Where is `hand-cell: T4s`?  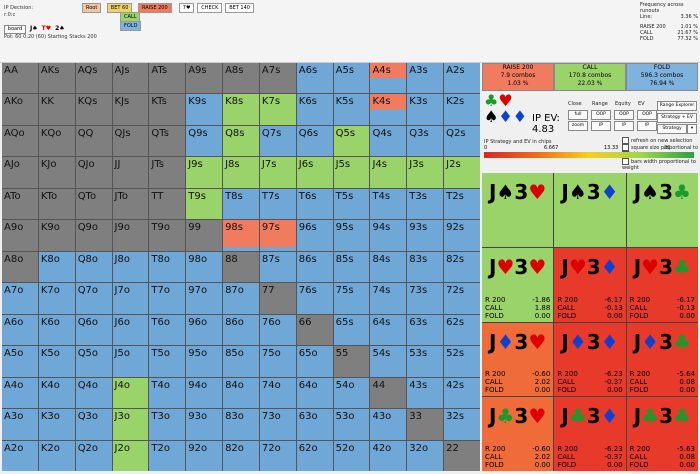 hand-cell: T4s is located at coordinates (388, 204).